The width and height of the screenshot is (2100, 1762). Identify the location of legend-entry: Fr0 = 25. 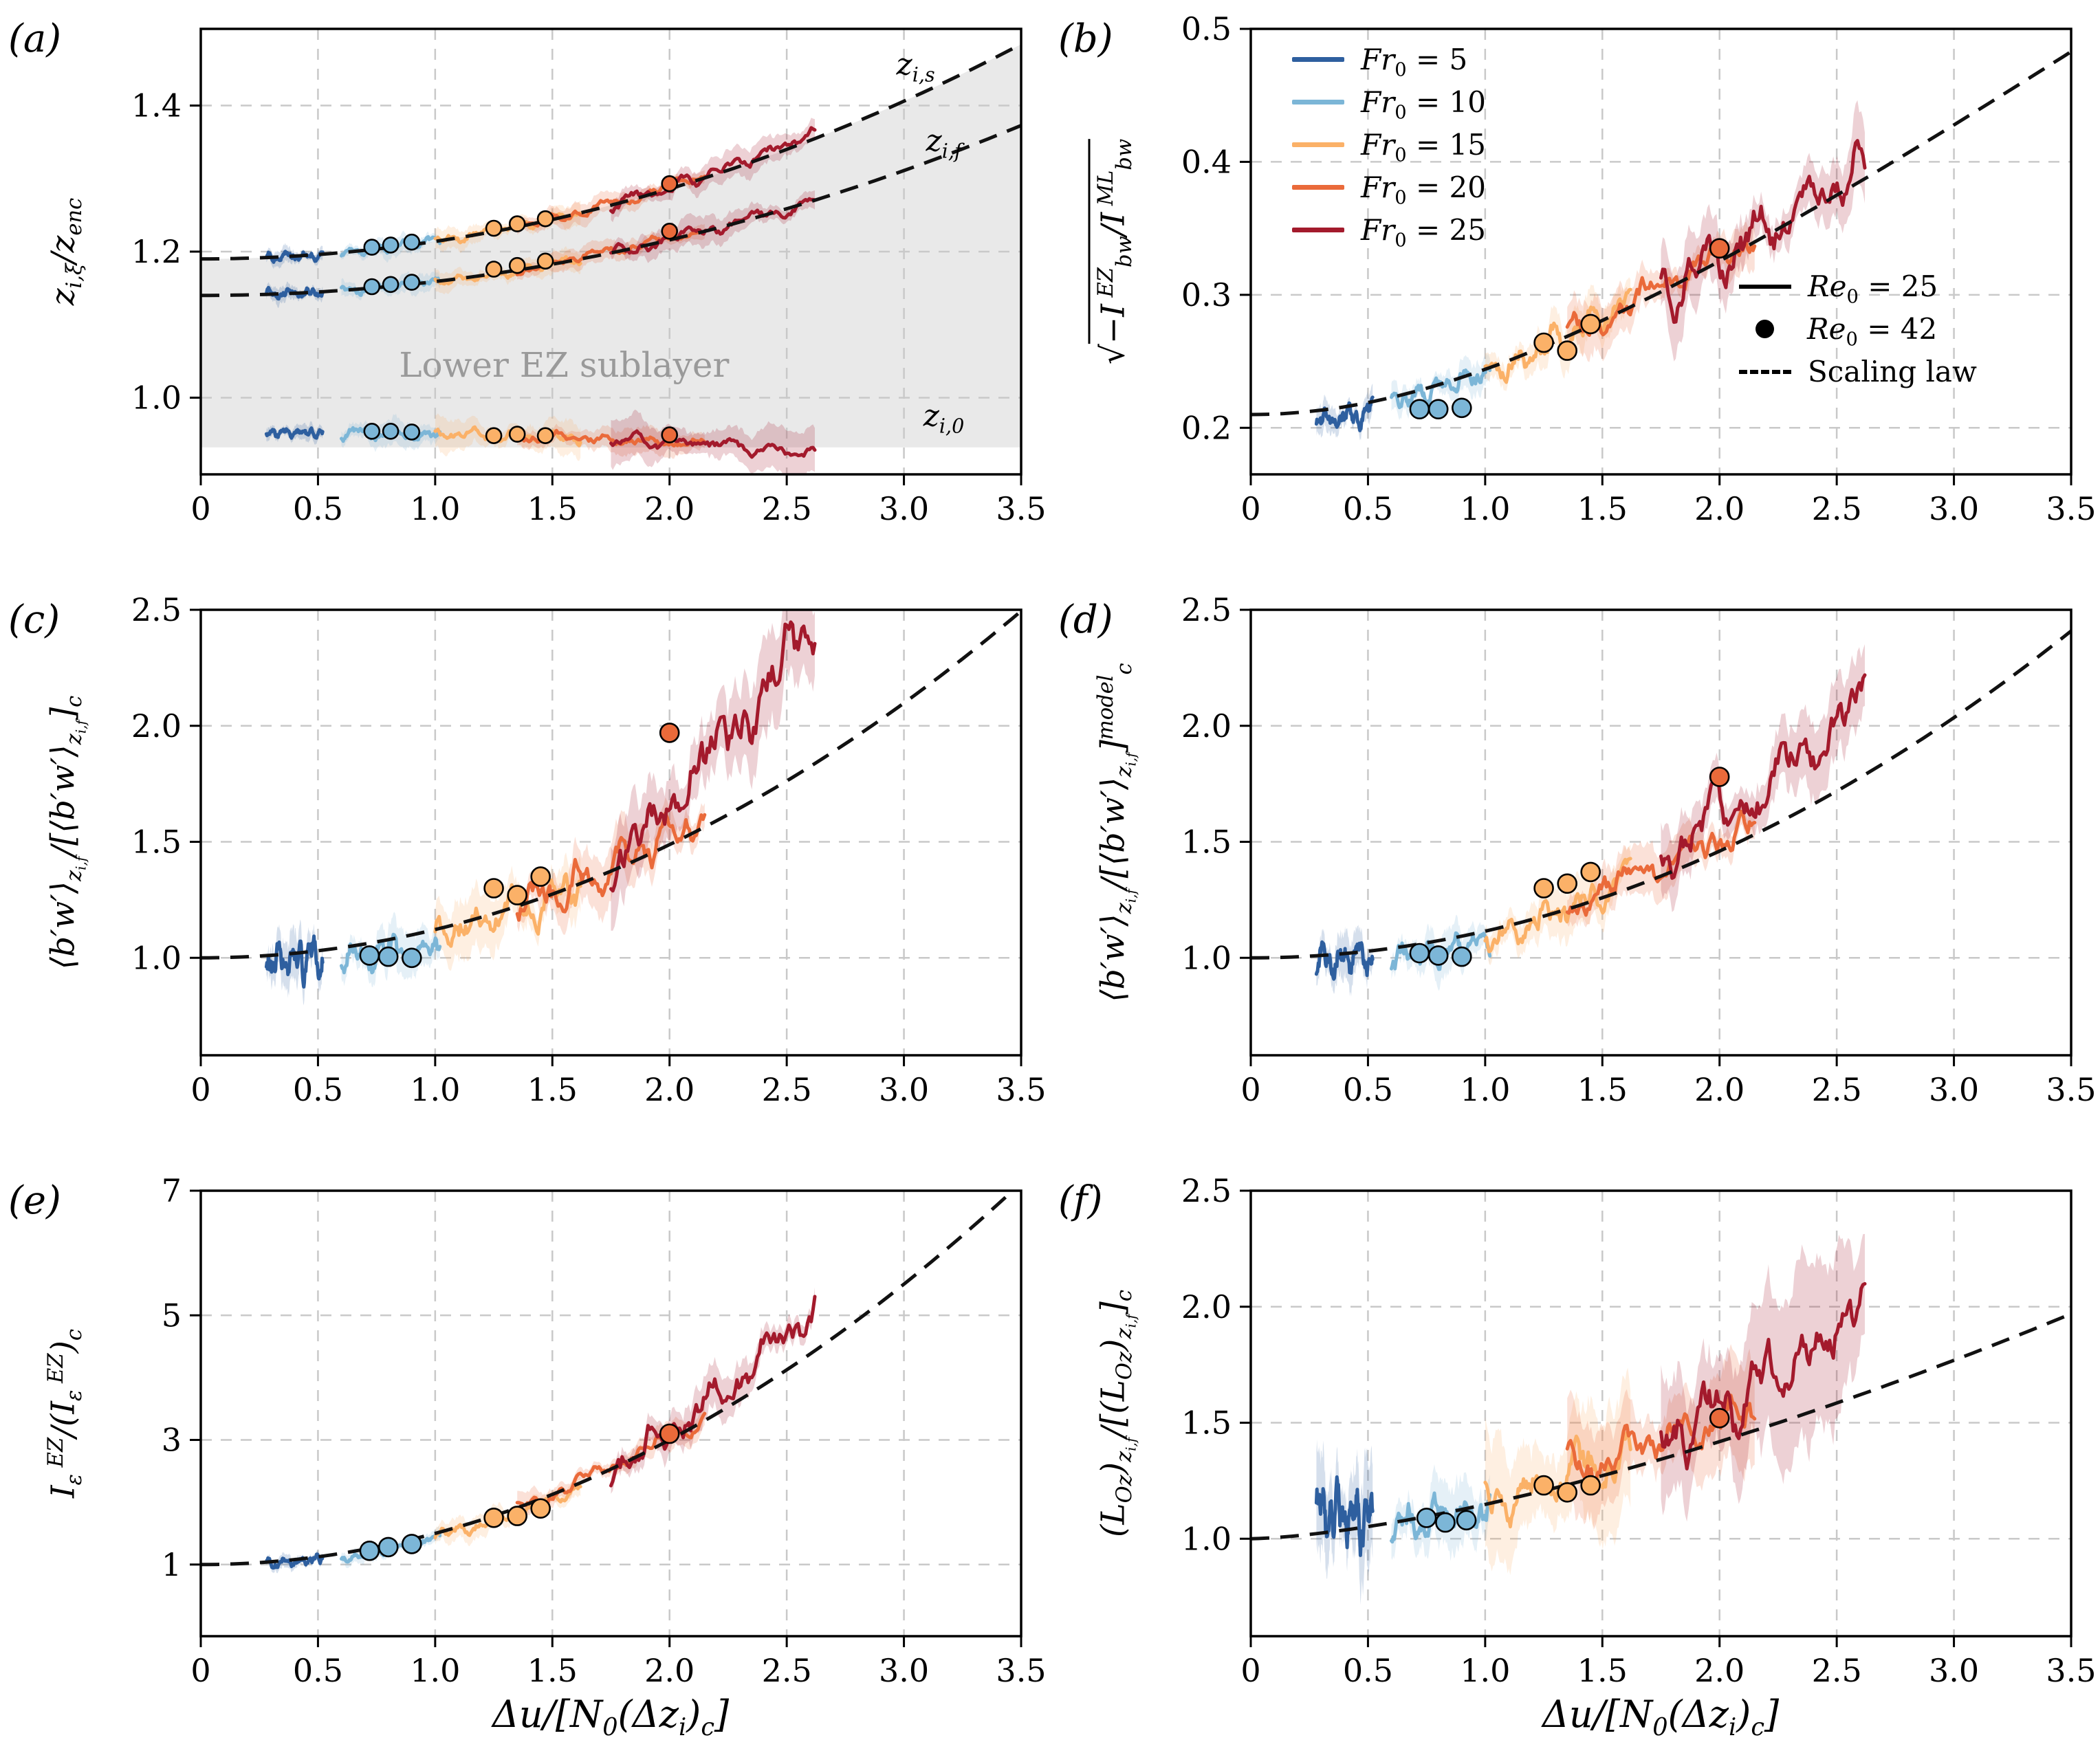
(1389, 231).